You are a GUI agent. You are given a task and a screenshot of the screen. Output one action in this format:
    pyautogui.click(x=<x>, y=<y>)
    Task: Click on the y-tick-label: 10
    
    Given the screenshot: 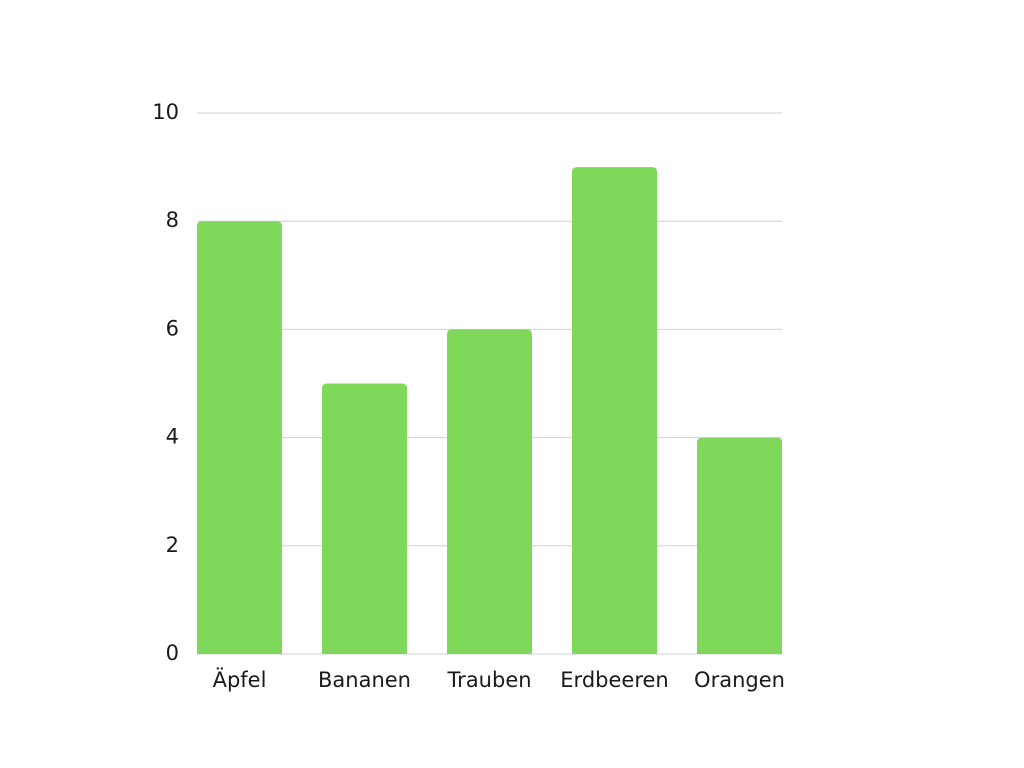 What is the action you would take?
    pyautogui.click(x=165, y=112)
    